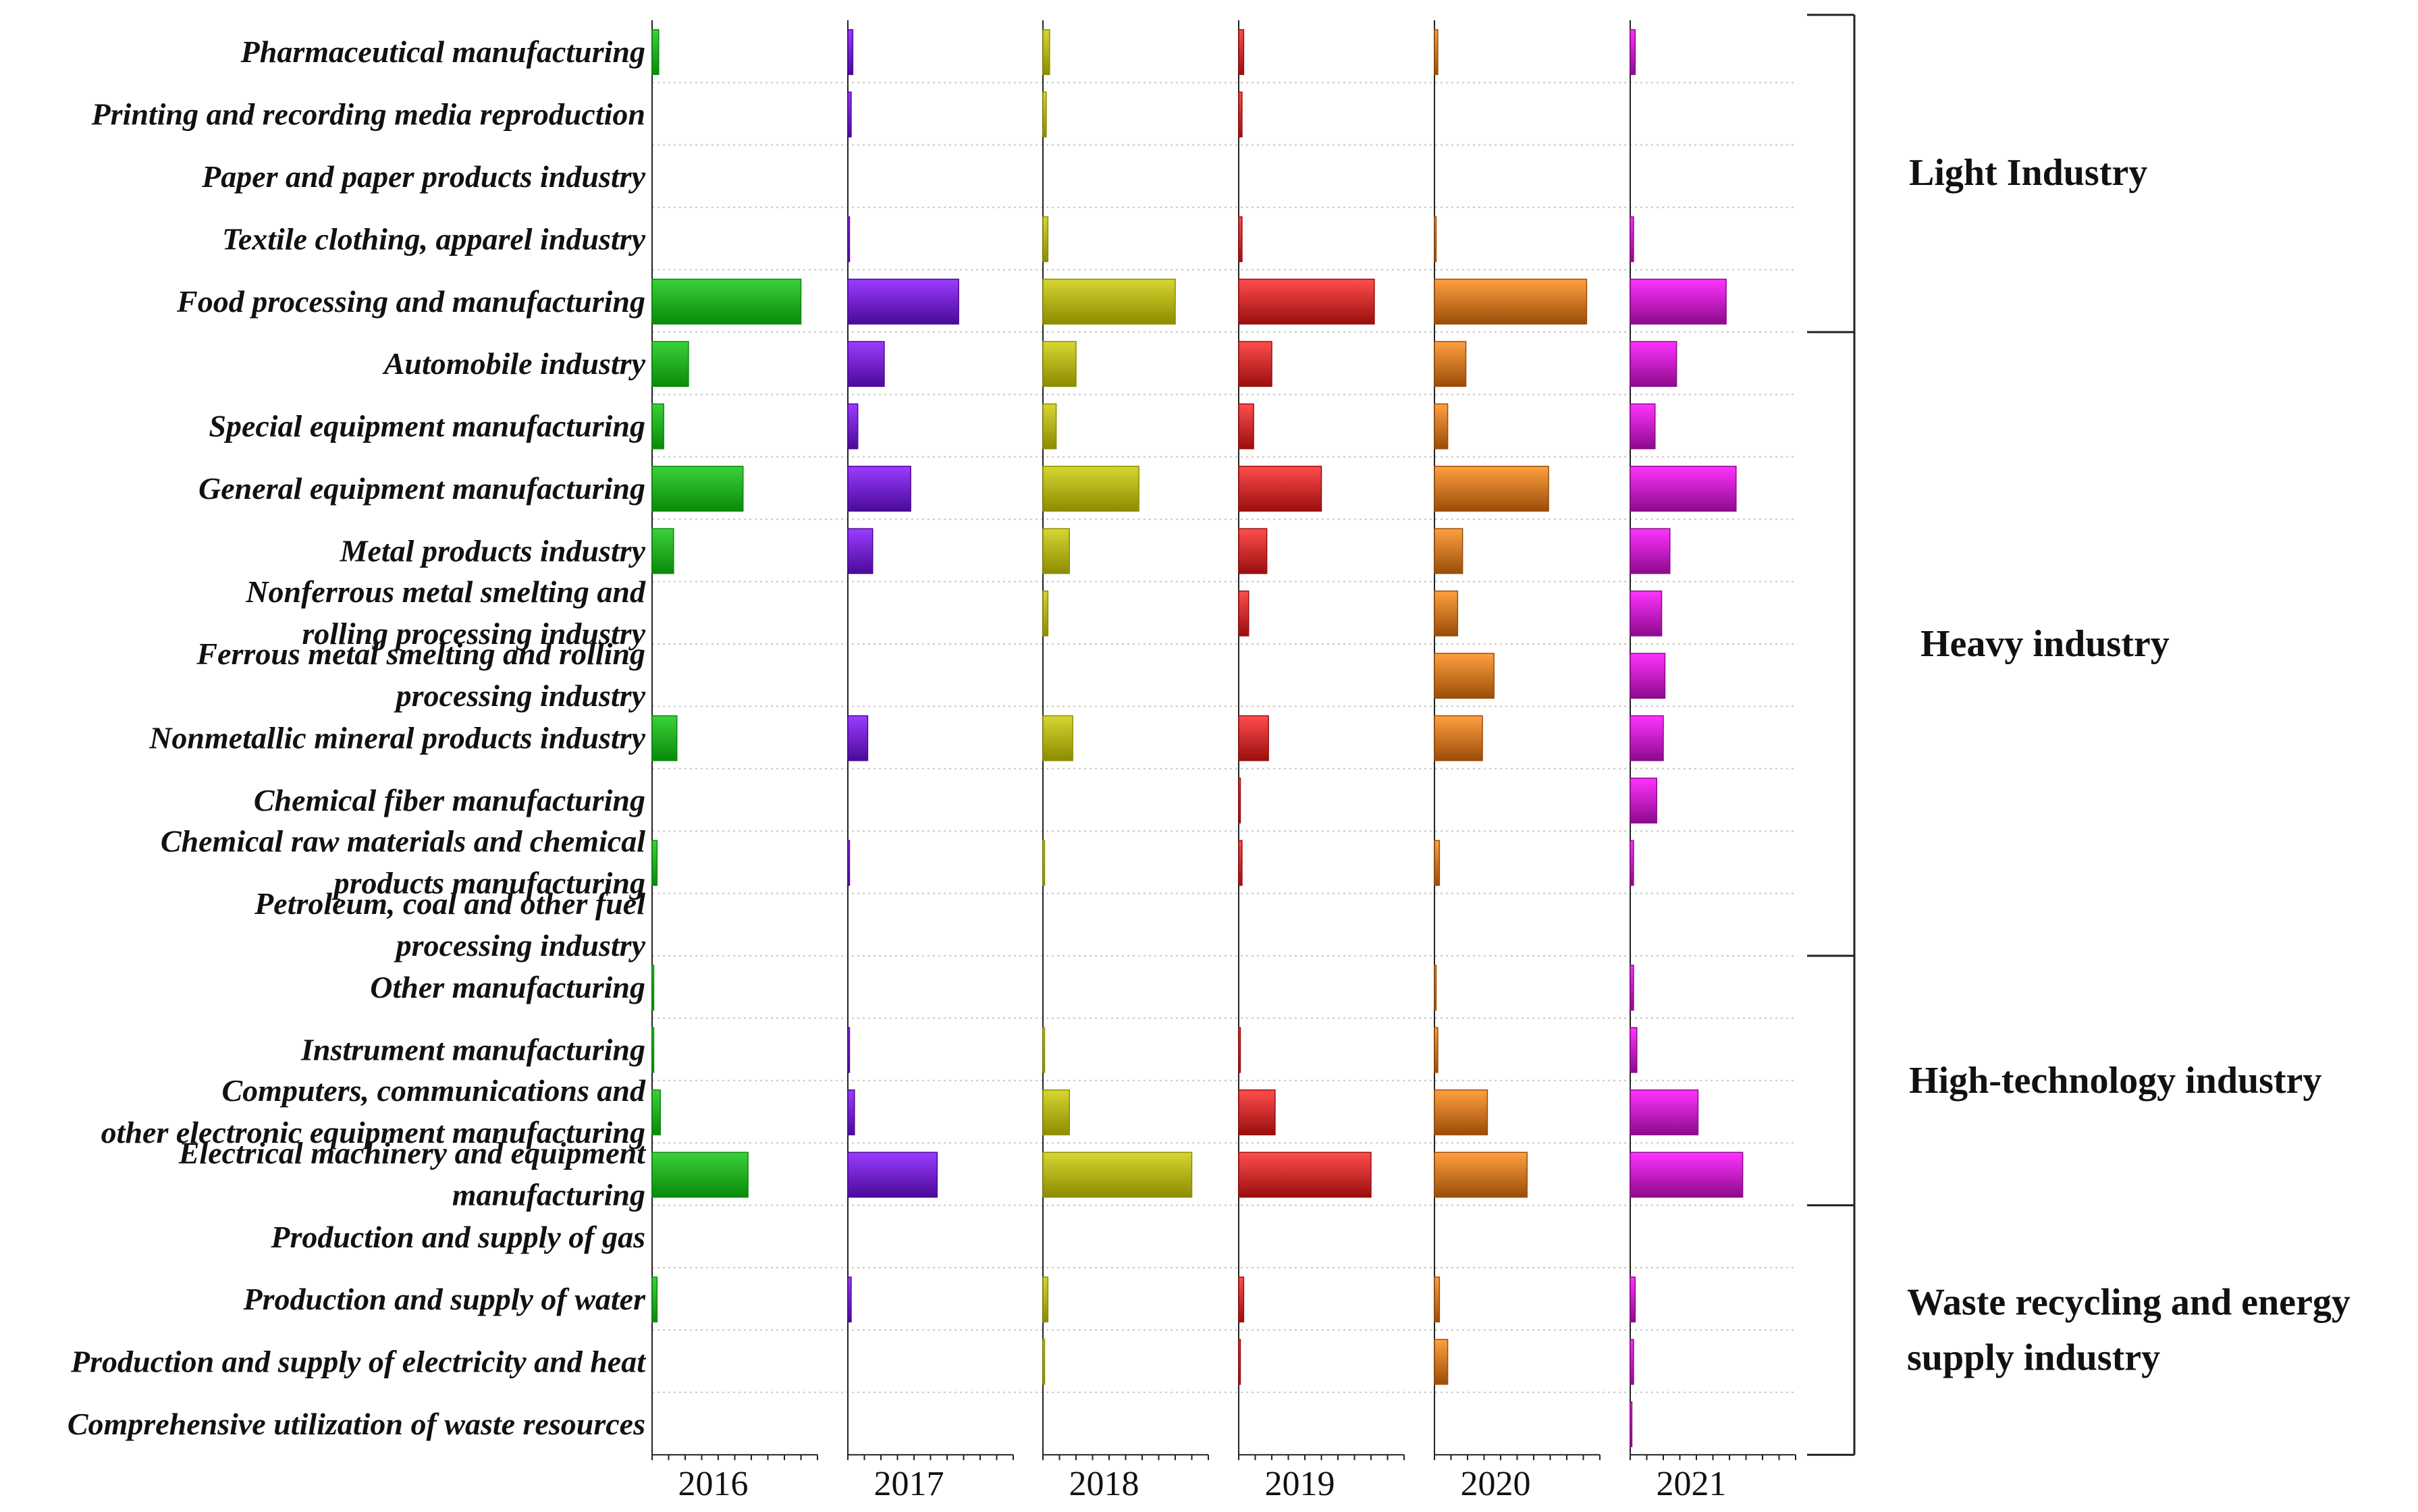 Image resolution: width=2418 pixels, height=1512 pixels. What do you see at coordinates (1632, 1362) in the screenshot?
I see `bar-2021-production-and-supply-of-electricity-and-heat` at bounding box center [1632, 1362].